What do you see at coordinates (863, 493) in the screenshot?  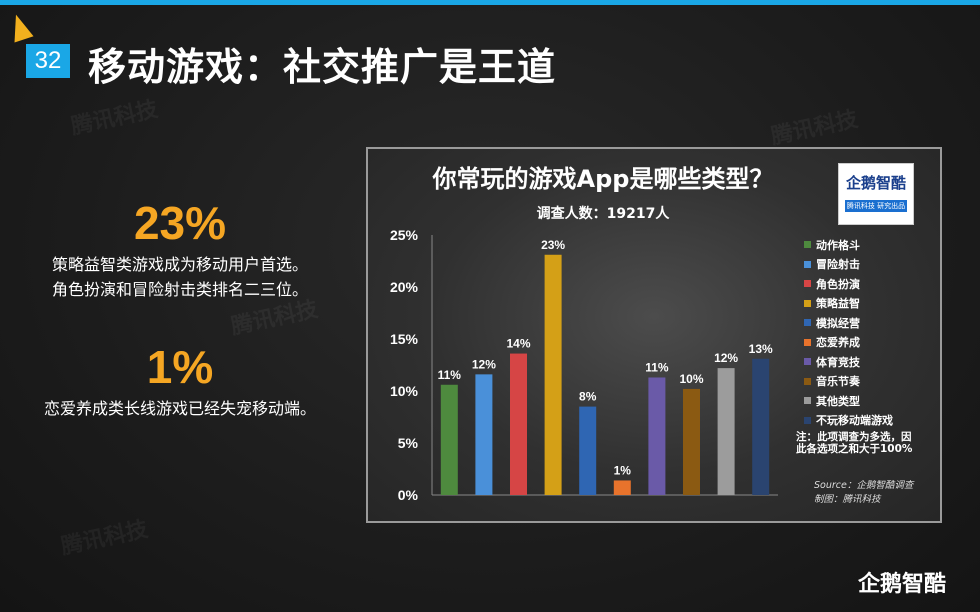 I see `chart-source: Source：企鹅智酷调查 制图：腾讯科技` at bounding box center [863, 493].